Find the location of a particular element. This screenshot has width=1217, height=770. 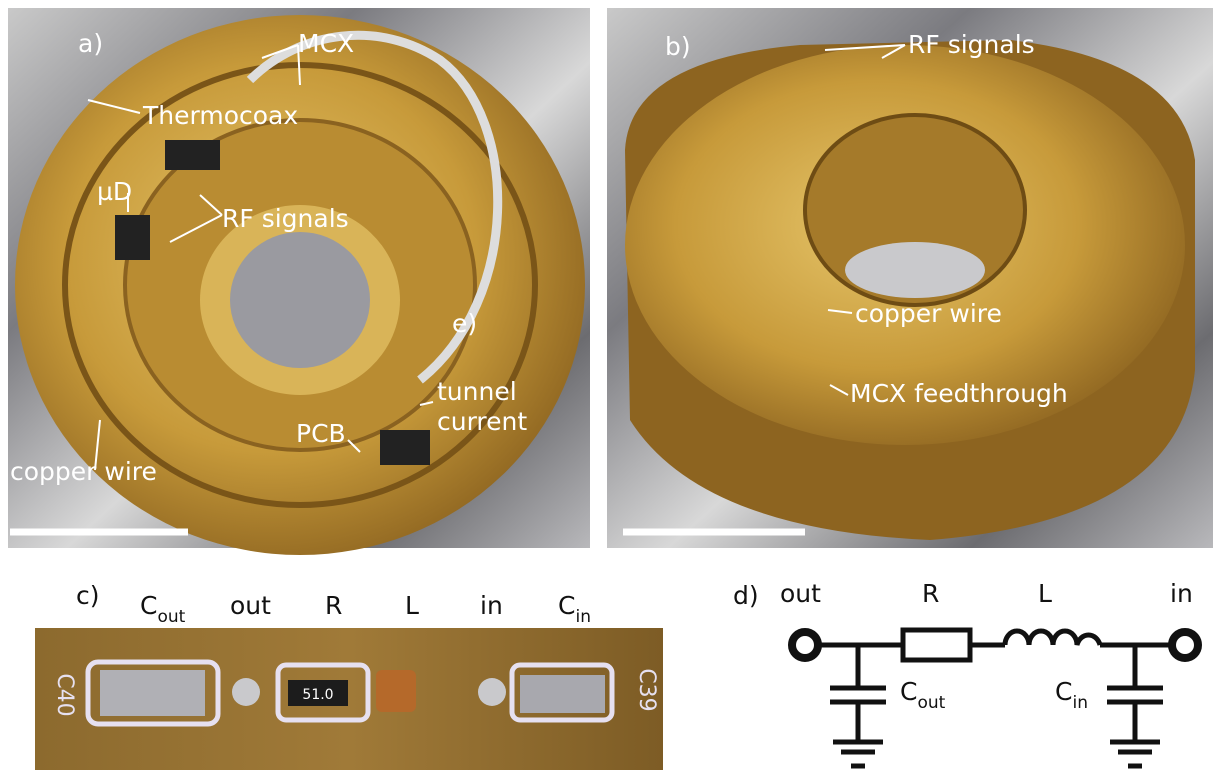

pcb-print: C40 is located at coordinates (64, 694).